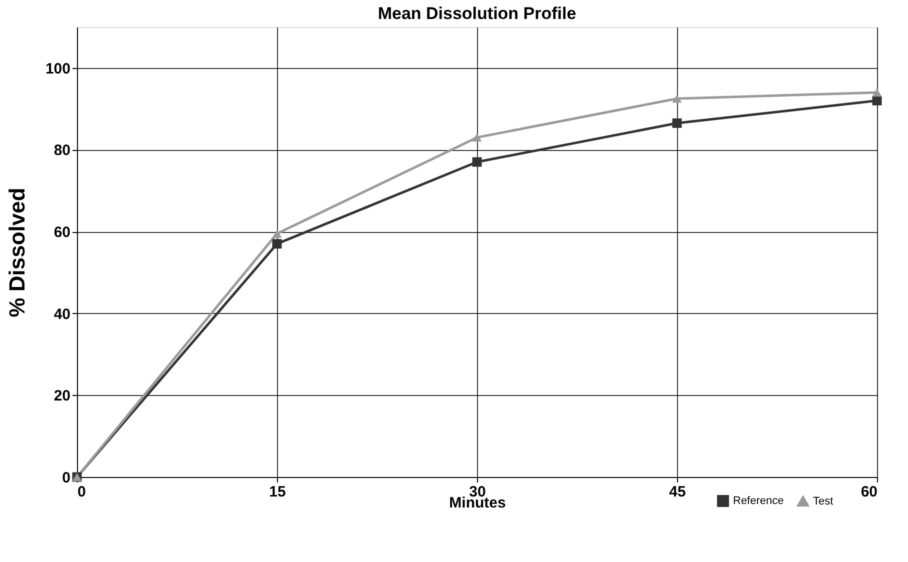 This screenshot has width=908, height=562. I want to click on x-tick-label: 15, so click(277, 492).